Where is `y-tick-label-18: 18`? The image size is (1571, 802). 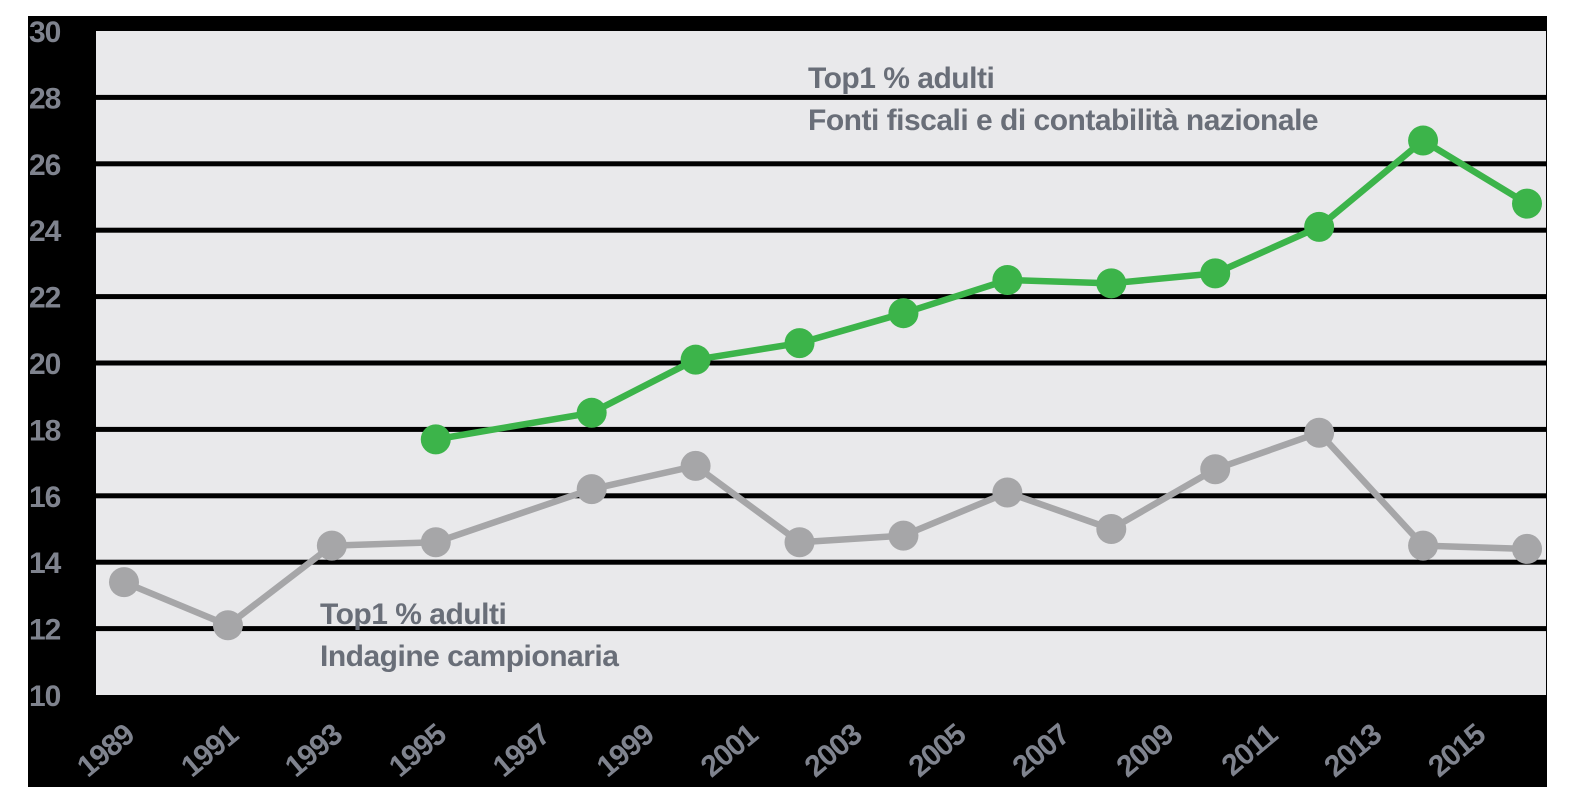
y-tick-label-18: 18 is located at coordinates (45, 430).